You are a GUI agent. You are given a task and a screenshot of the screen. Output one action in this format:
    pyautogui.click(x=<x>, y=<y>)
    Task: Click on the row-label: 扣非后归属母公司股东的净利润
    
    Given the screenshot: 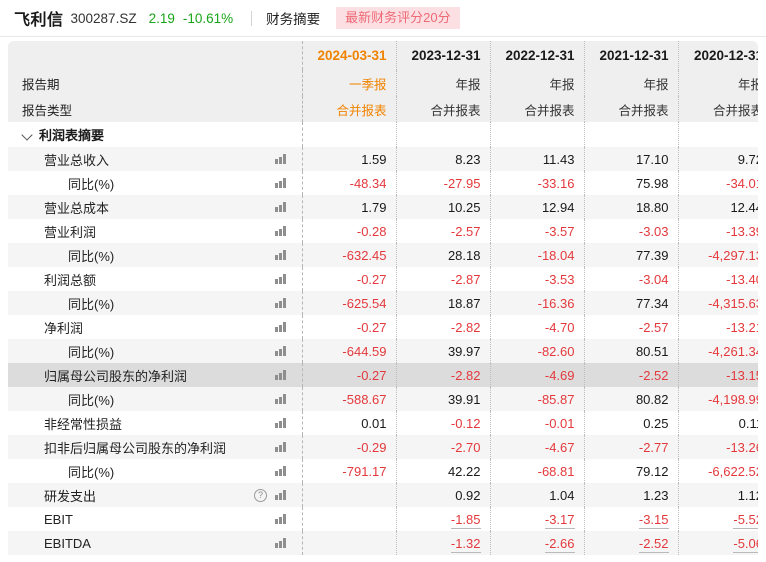 What is the action you would take?
    pyautogui.click(x=135, y=448)
    